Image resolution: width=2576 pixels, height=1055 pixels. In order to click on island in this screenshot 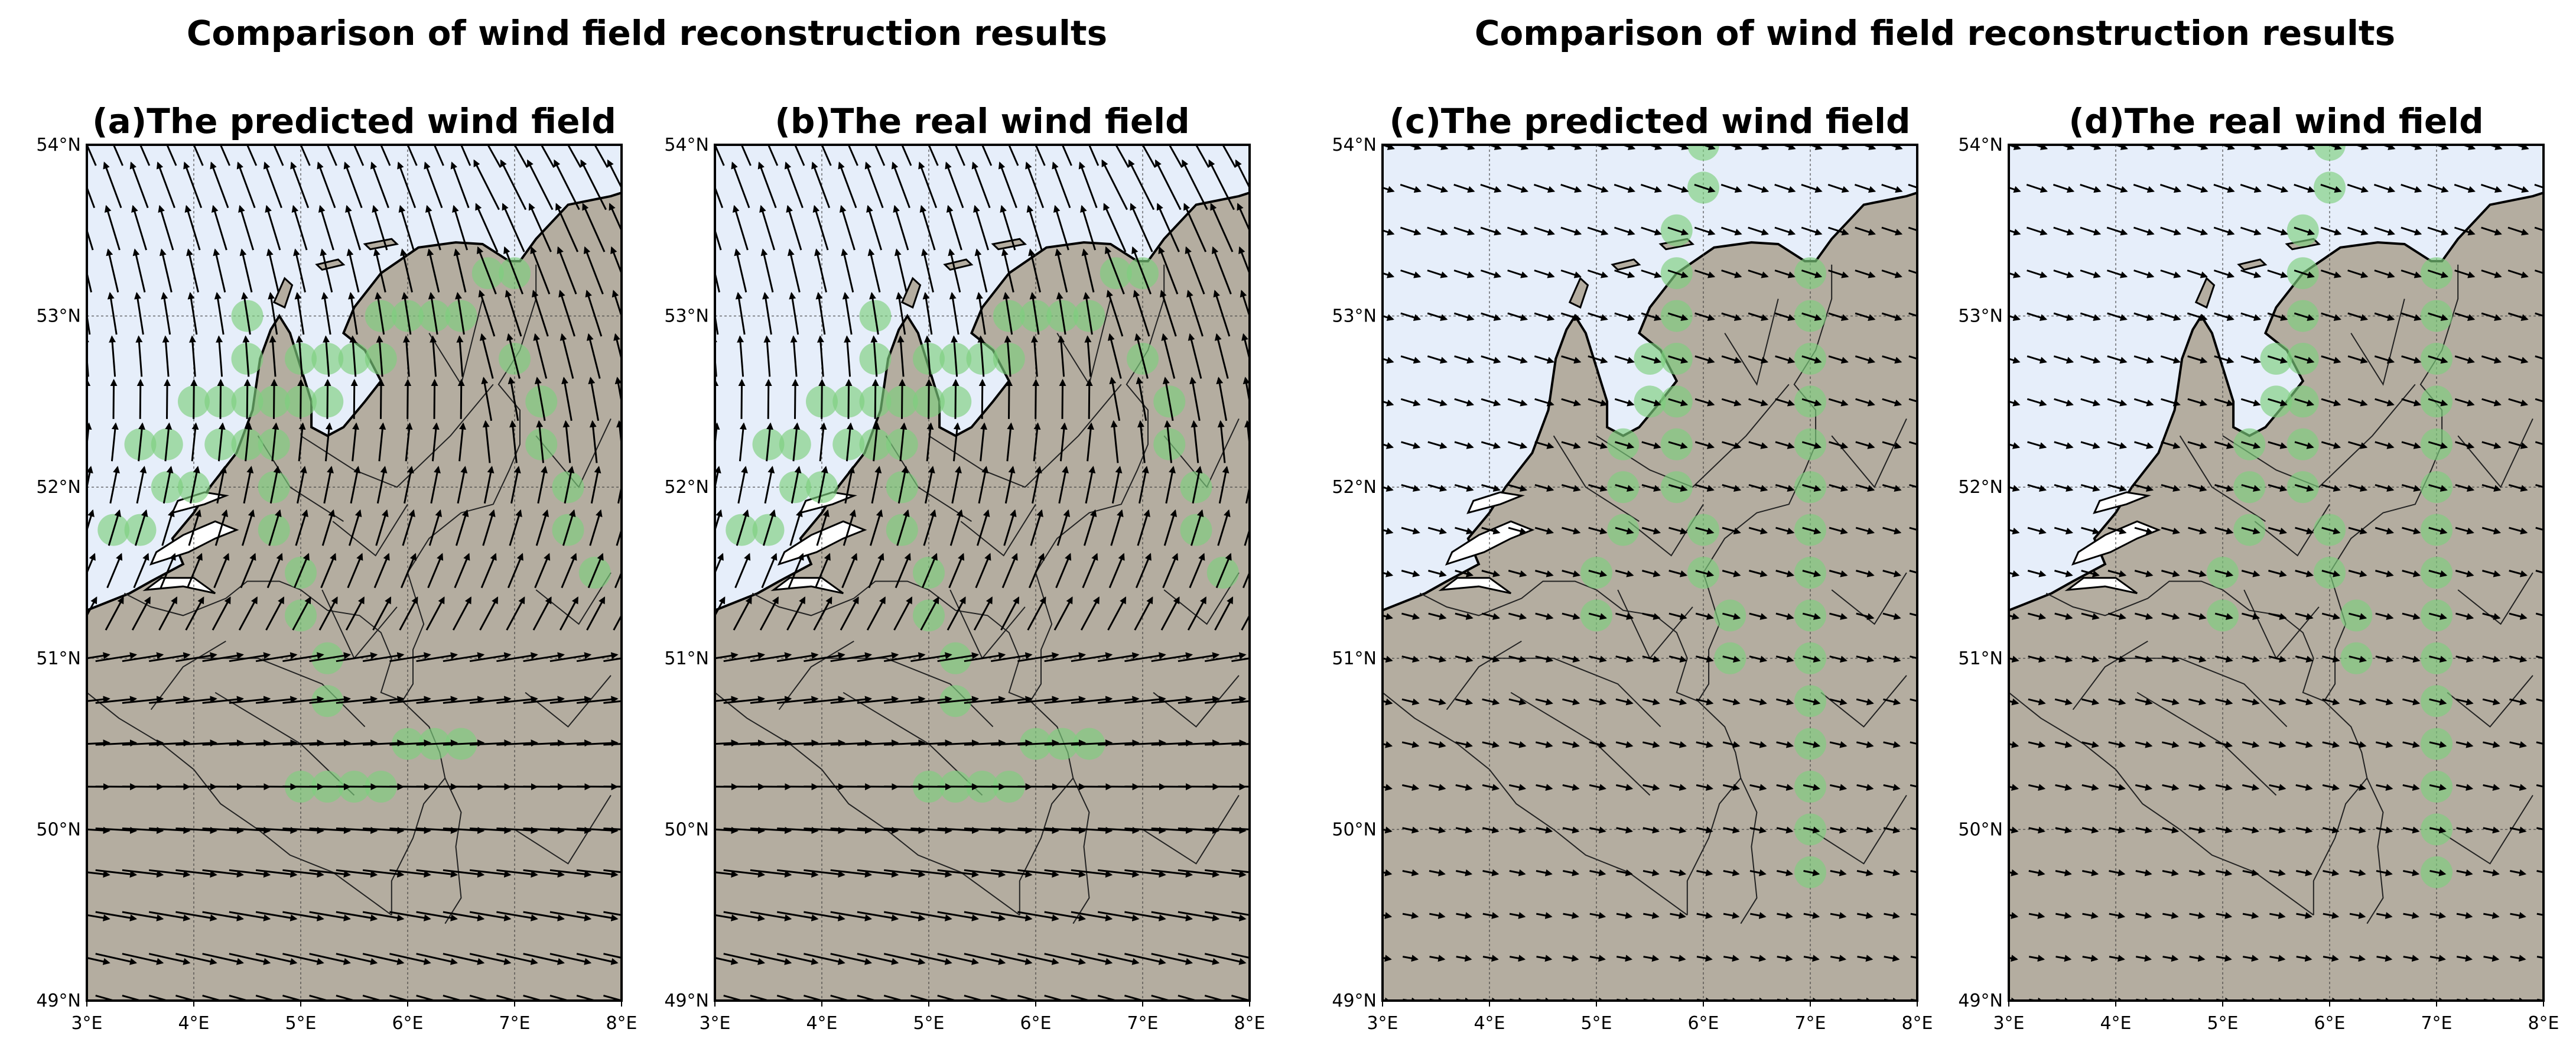, I will do `click(381, 244)`.